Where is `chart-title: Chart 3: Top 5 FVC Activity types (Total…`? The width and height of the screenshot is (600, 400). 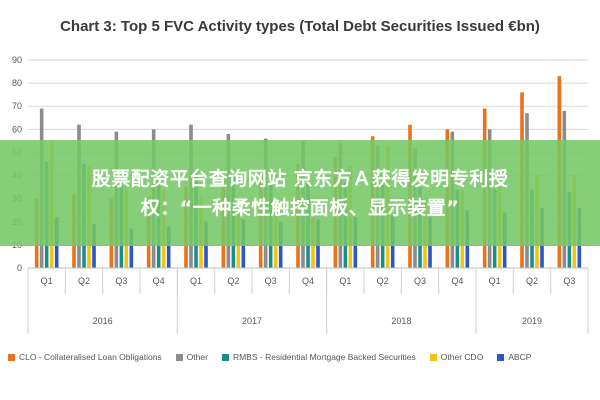 chart-title: Chart 3: Top 5 FVC Activity types (Total… is located at coordinates (300, 26).